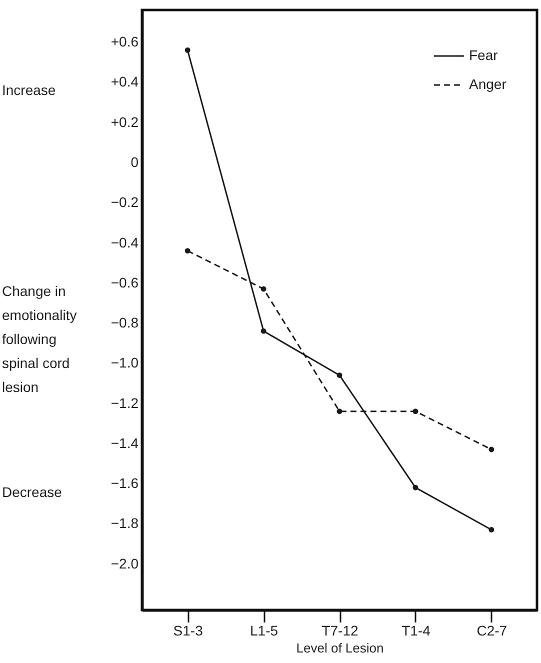  Describe the element at coordinates (124, 282) in the screenshot. I see `y-tick-label: −0.6` at that location.